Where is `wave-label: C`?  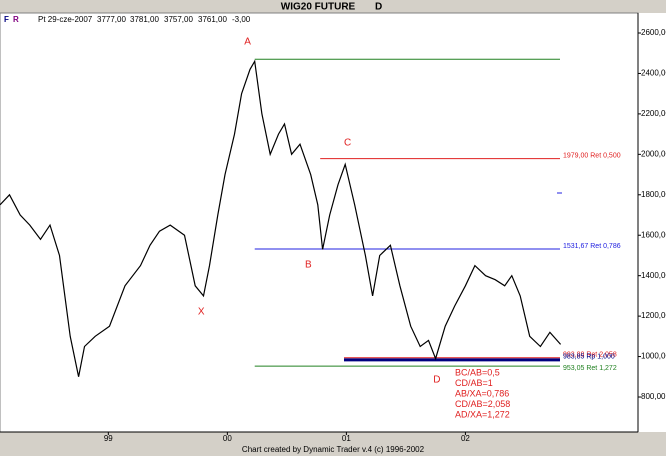 wave-label: C is located at coordinates (347, 143).